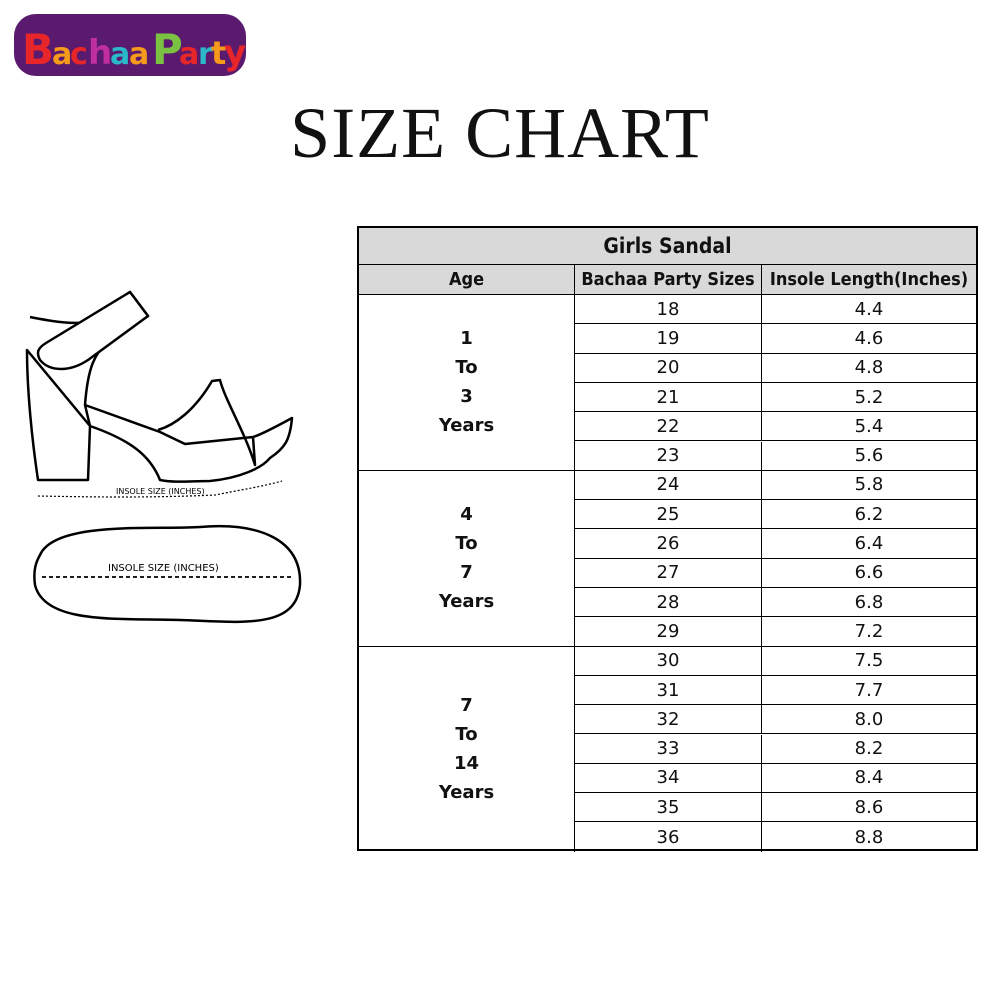 This screenshot has height=1000, width=1000. Describe the element at coordinates (668, 544) in the screenshot. I see `size-cell: 26` at that location.